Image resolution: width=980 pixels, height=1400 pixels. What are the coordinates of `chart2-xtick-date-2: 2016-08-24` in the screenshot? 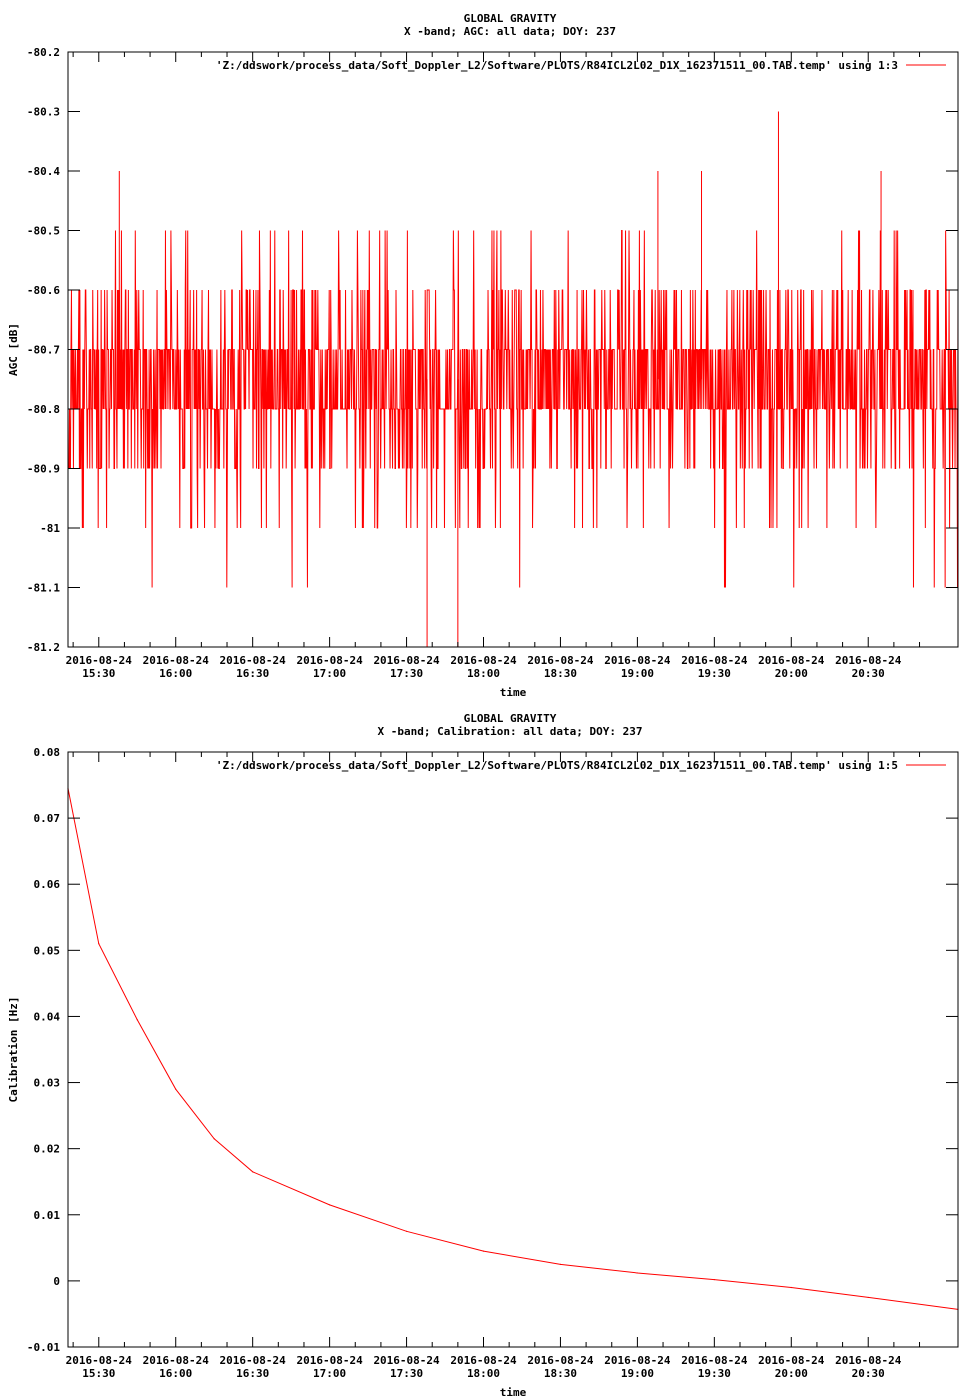 It's located at (253, 1360).